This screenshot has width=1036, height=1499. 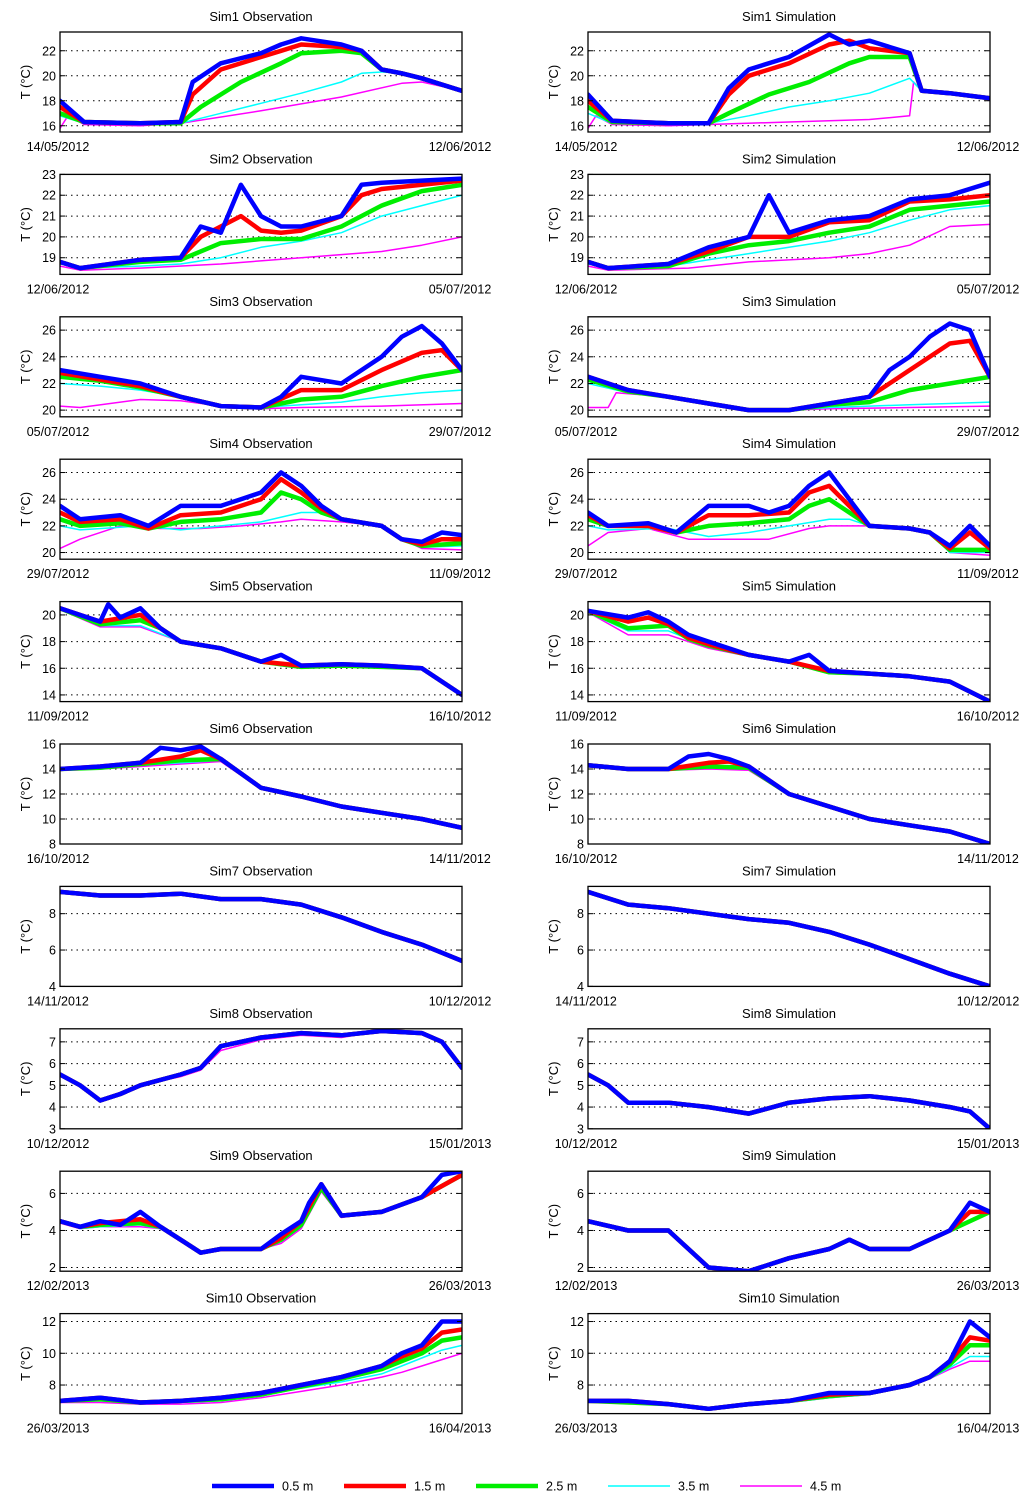 What do you see at coordinates (460, 1429) in the screenshot?
I see `x-end-label: 16/04/2013` at bounding box center [460, 1429].